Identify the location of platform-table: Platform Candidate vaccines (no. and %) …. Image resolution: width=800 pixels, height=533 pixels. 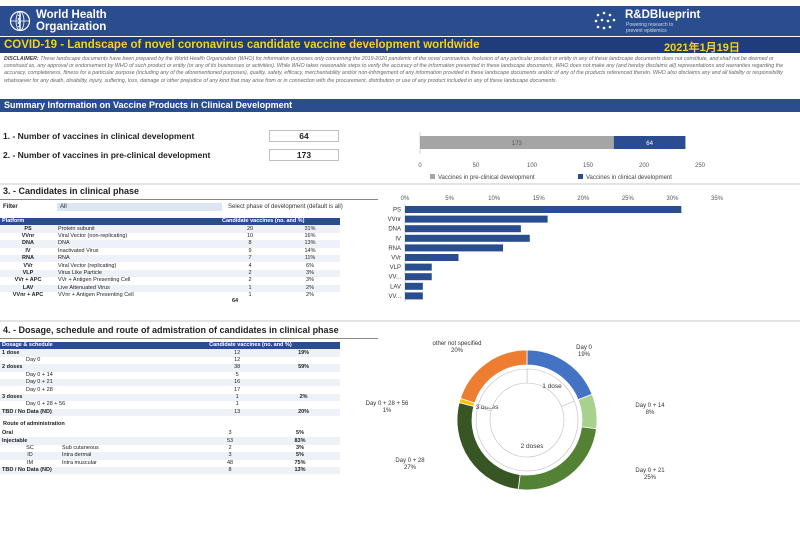
(170, 258).